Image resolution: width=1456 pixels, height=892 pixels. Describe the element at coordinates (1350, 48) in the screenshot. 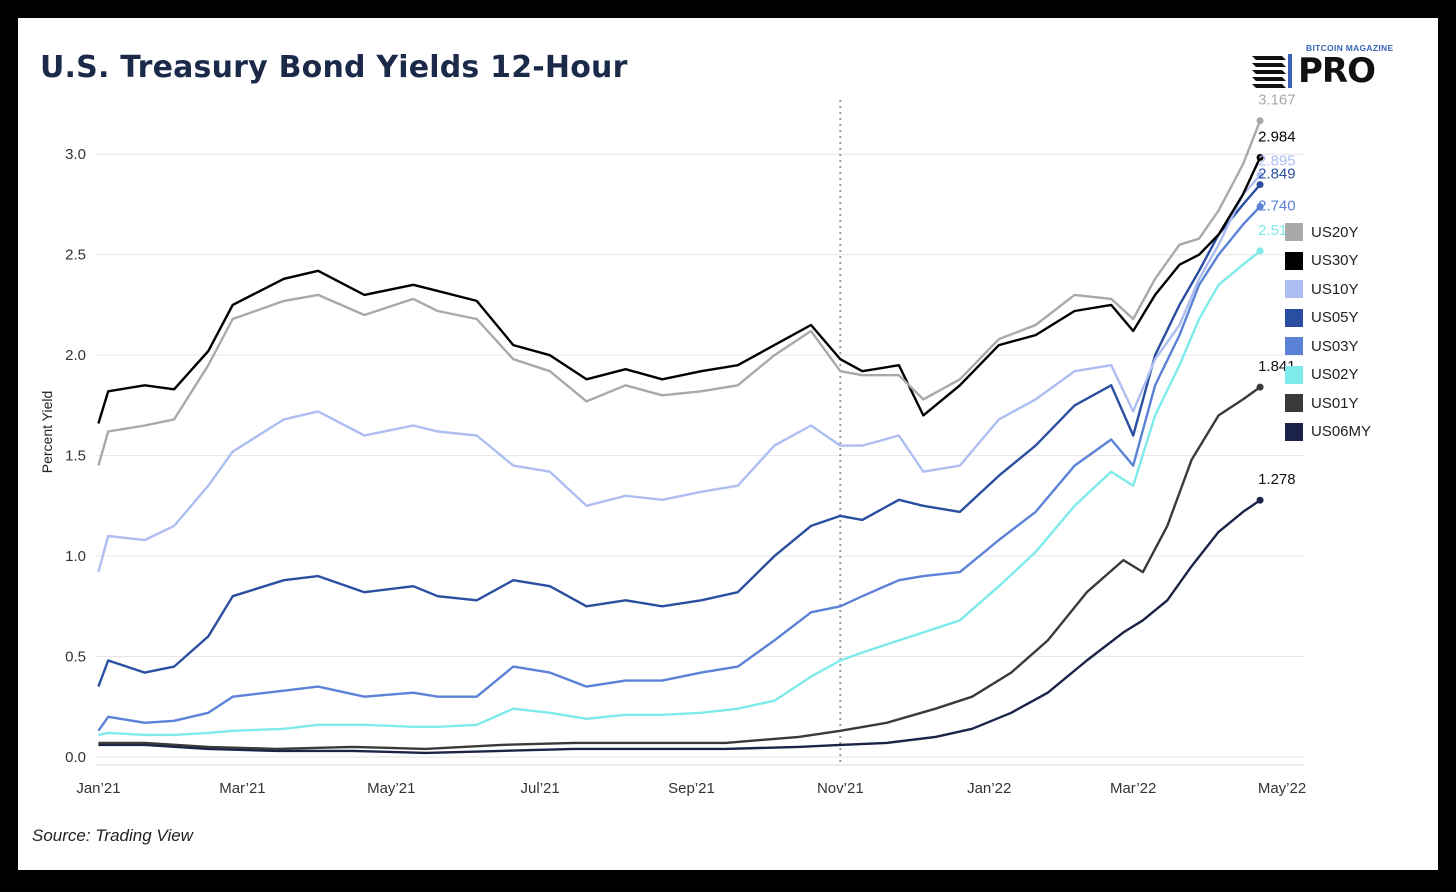

I see `logo-small-text: BITCOIN MAGAZINE` at that location.